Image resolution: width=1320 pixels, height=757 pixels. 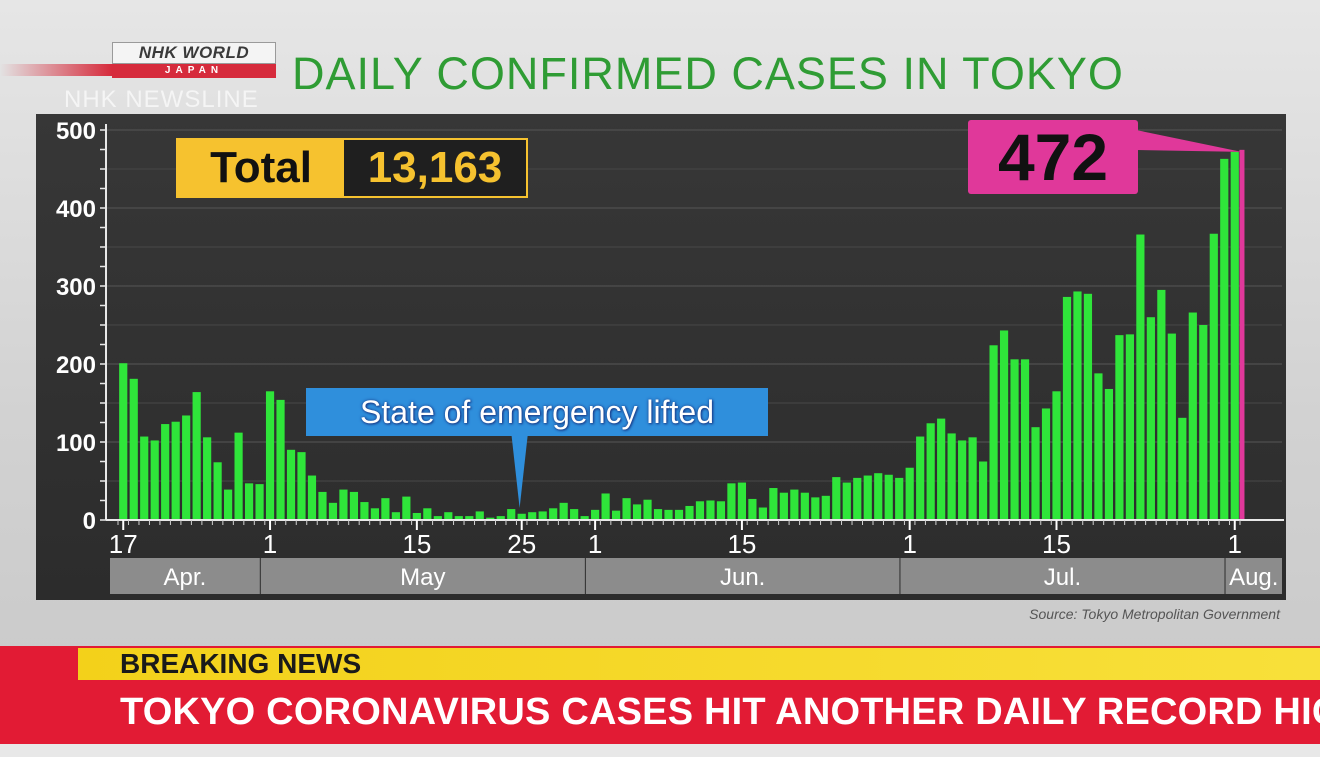 What do you see at coordinates (521, 544) in the screenshot?
I see `x-tick-label: 25` at bounding box center [521, 544].